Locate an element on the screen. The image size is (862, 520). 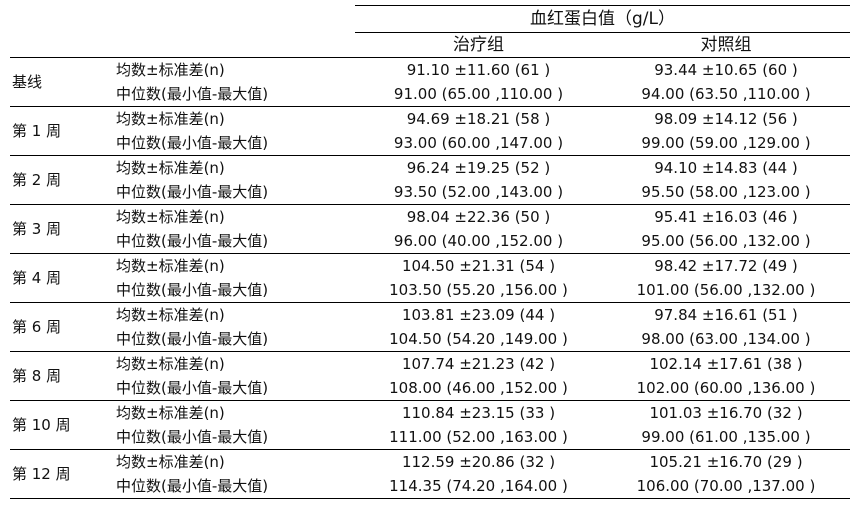
treatment-mean-sd: 112.59 ±20.86 (32 ) is located at coordinates (478, 461).